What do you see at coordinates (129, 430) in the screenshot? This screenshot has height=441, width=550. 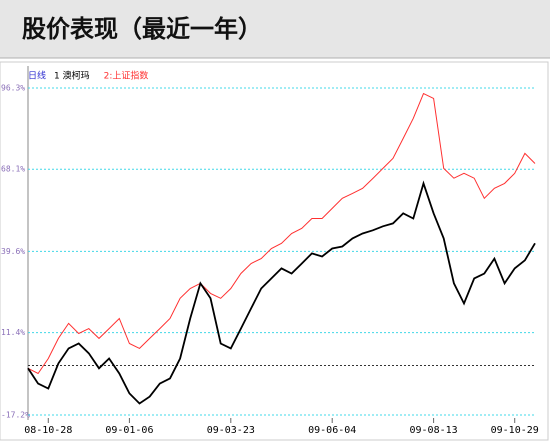 I see `x-tick-label: 09-01-06` at bounding box center [129, 430].